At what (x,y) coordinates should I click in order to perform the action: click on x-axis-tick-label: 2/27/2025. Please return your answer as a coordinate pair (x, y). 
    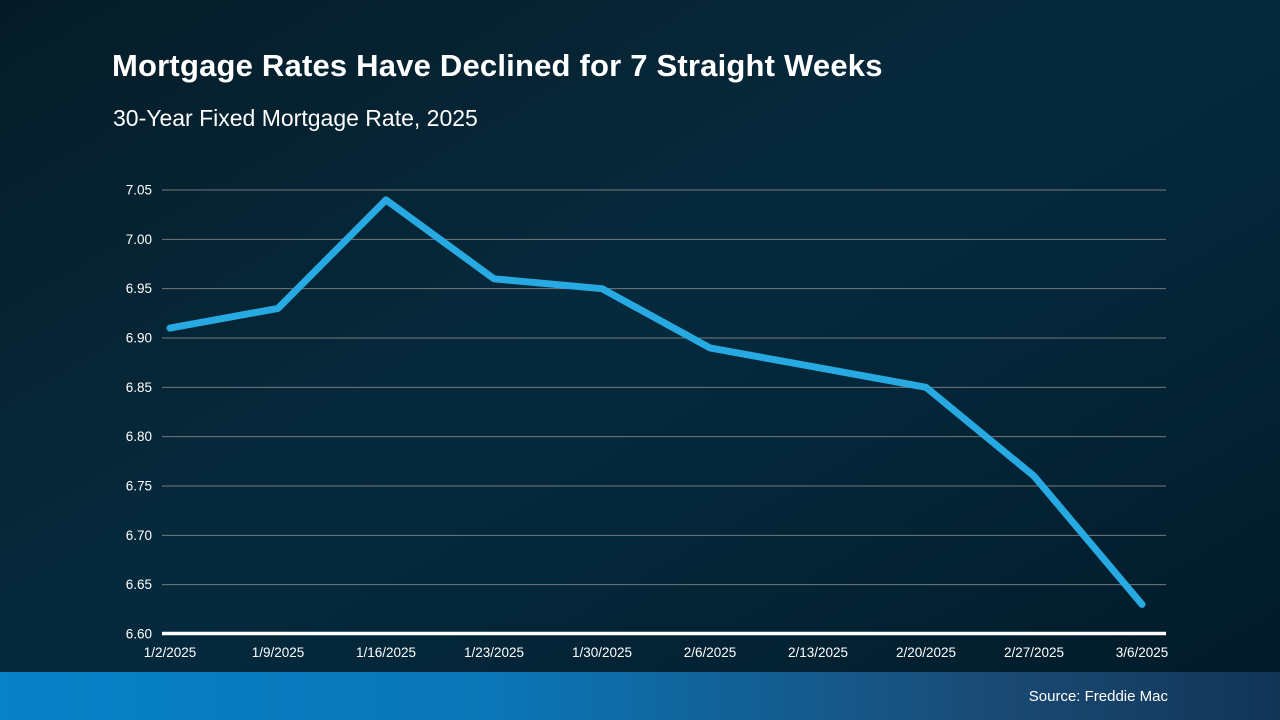
    Looking at the image, I should click on (1034, 652).